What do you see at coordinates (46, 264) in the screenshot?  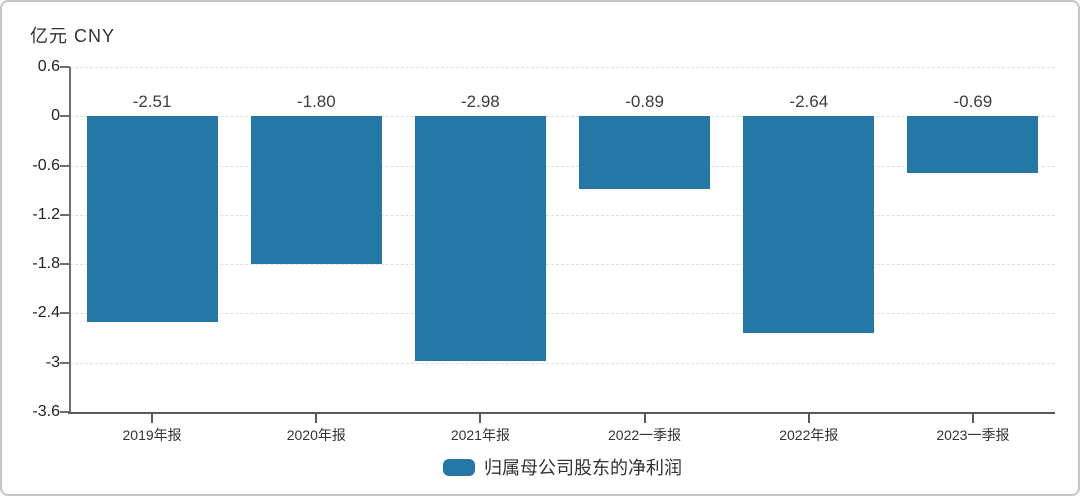 I see `y-axis-tick-label: -1.8` at bounding box center [46, 264].